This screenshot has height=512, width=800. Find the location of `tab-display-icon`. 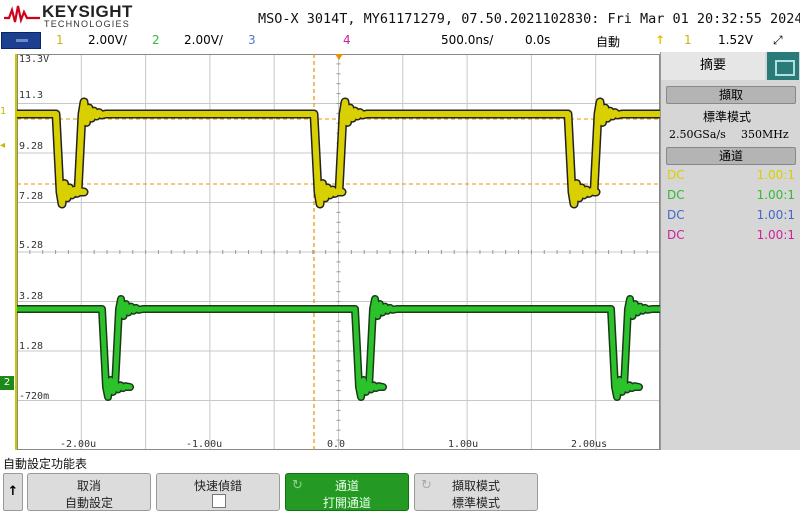

tab-display-icon is located at coordinates (783, 66).